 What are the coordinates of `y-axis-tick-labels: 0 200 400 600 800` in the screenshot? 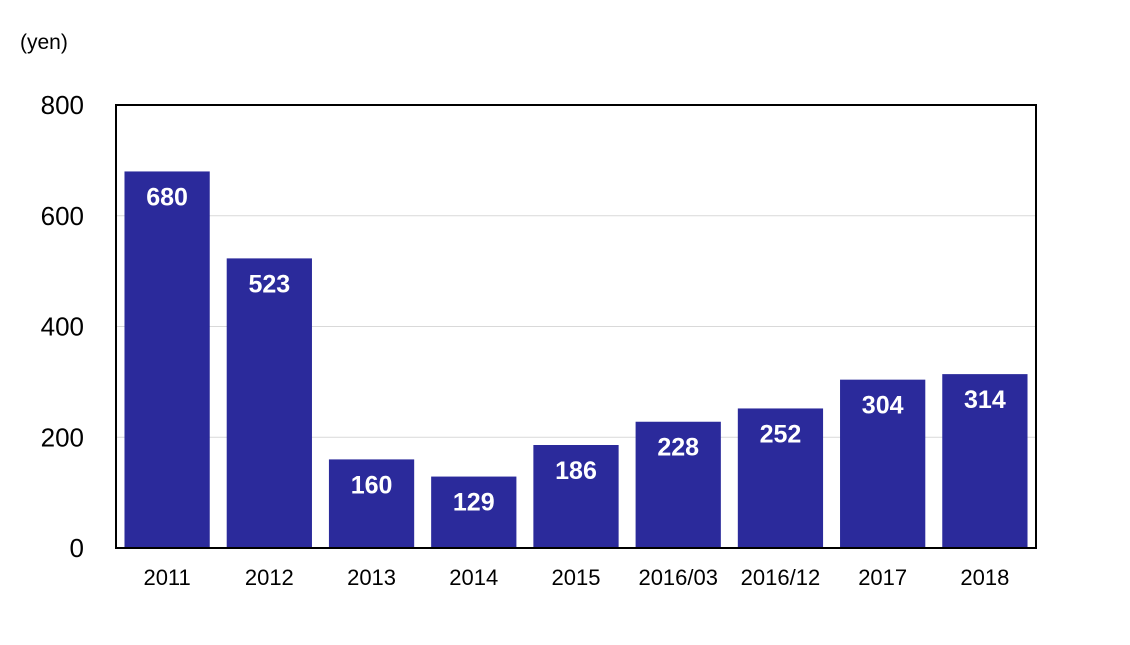 It's located at (62, 326).